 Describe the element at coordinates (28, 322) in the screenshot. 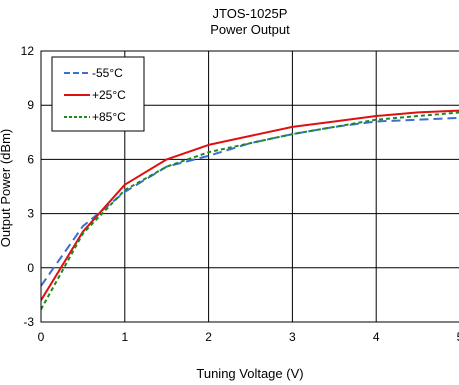

I see `y-tick-label: -3` at that location.